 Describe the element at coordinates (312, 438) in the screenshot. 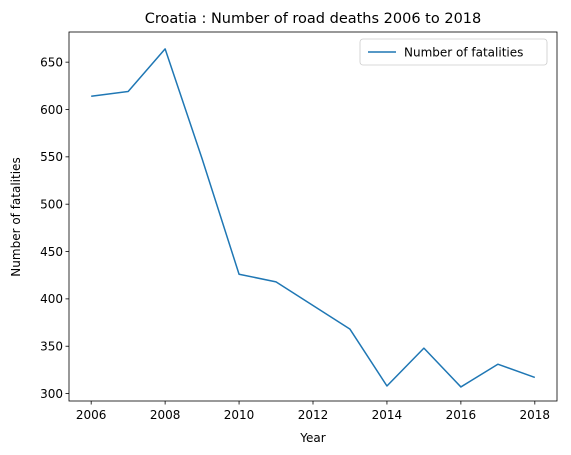

I see `x-axis-label: Year` at that location.